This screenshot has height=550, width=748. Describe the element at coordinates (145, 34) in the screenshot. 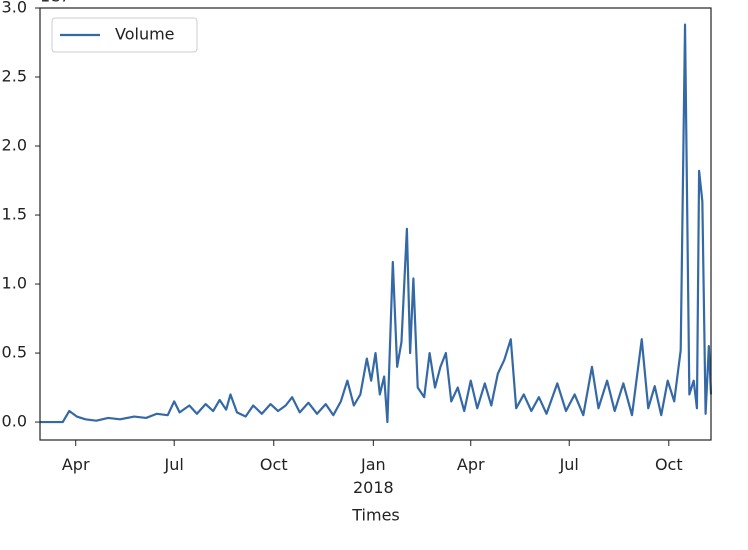

I see `legend-label: Volume` at that location.